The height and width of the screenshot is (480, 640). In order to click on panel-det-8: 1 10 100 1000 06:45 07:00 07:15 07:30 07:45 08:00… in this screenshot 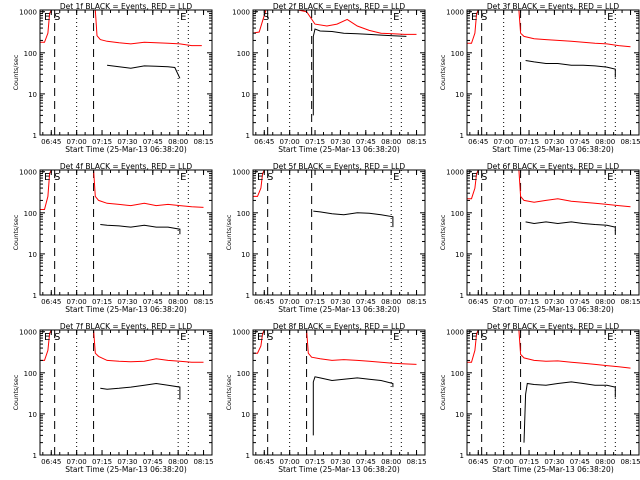, I will do `click(326, 398)`.